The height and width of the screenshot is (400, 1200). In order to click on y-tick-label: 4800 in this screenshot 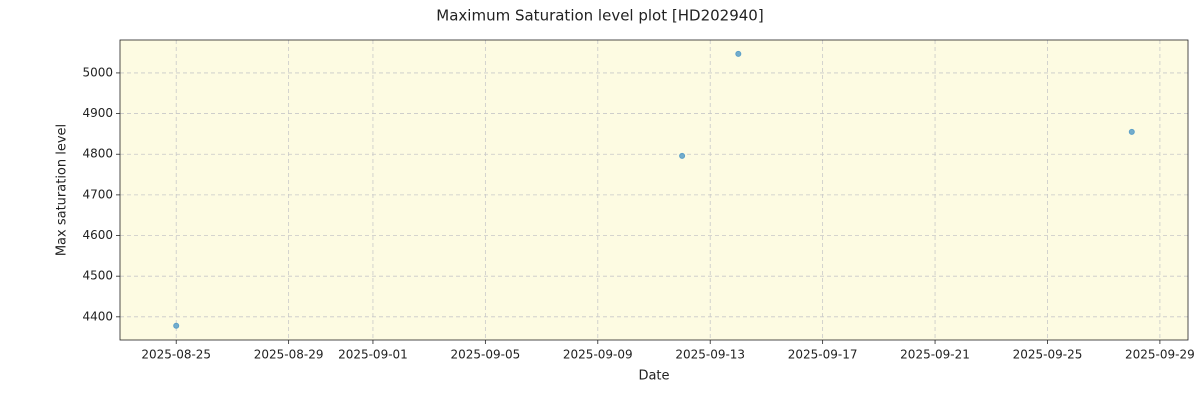, I will do `click(97, 154)`.